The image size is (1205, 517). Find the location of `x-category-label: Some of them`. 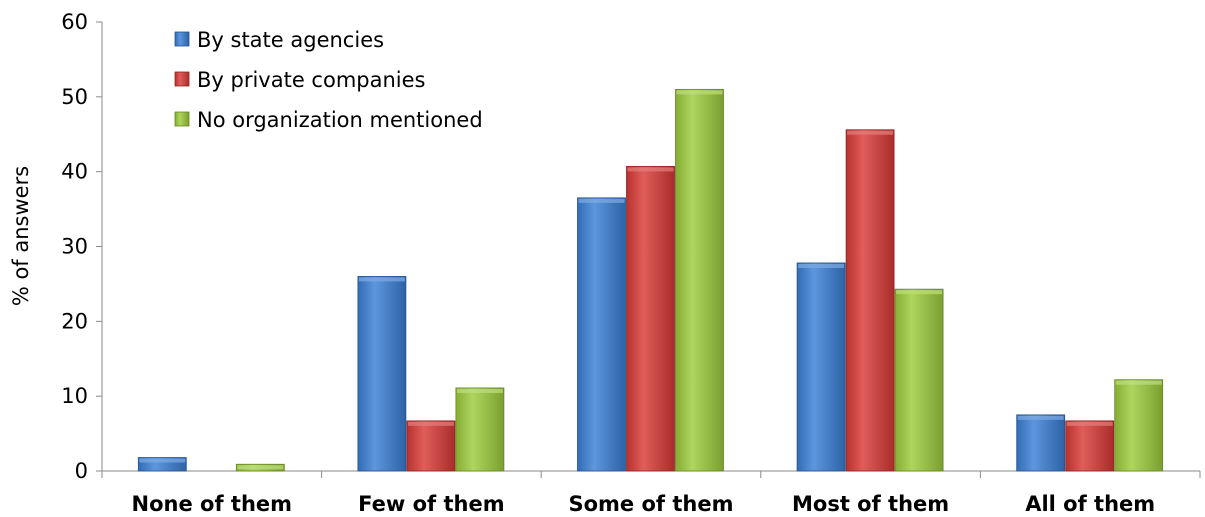

x-category-label: Some of them is located at coordinates (651, 504).